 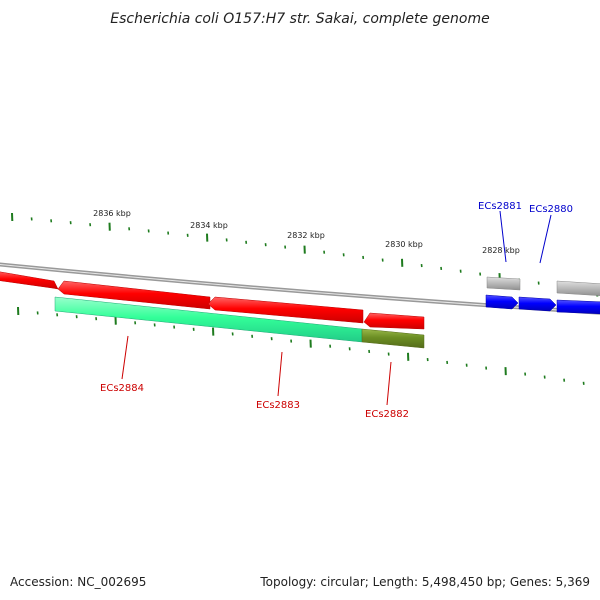 I want to click on cog-bar-ecs2882, so click(x=393, y=338).